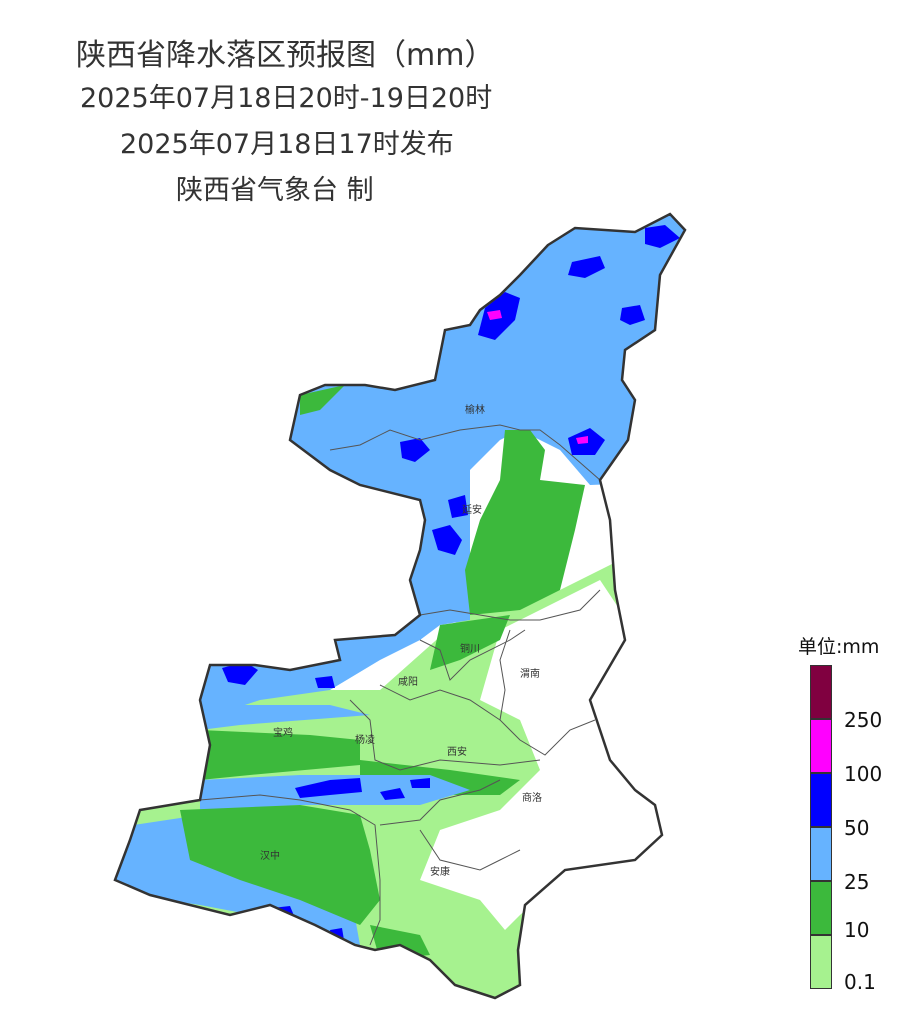 This screenshot has height=1020, width=900. Describe the element at coordinates (821, 692) in the screenshot. I see `legend-swatch-250-plus` at that location.